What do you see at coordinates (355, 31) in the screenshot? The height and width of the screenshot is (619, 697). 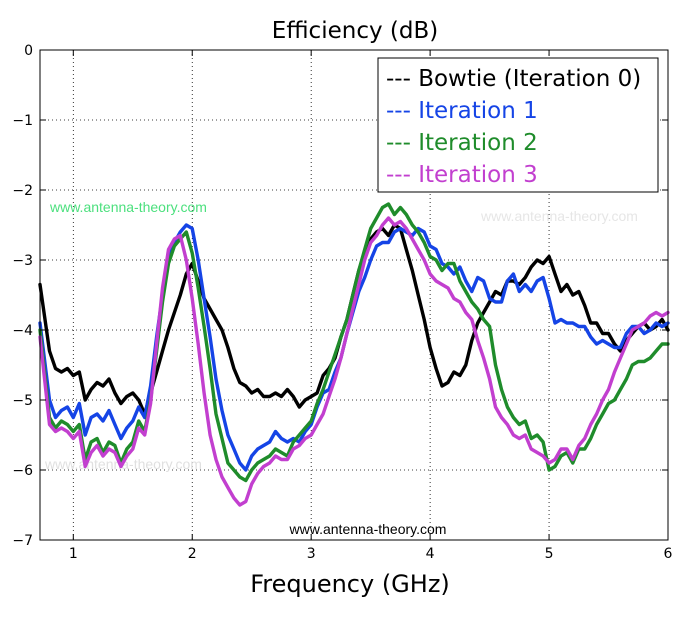 I see `chart-title: Efficiency (dB)` at bounding box center [355, 31].